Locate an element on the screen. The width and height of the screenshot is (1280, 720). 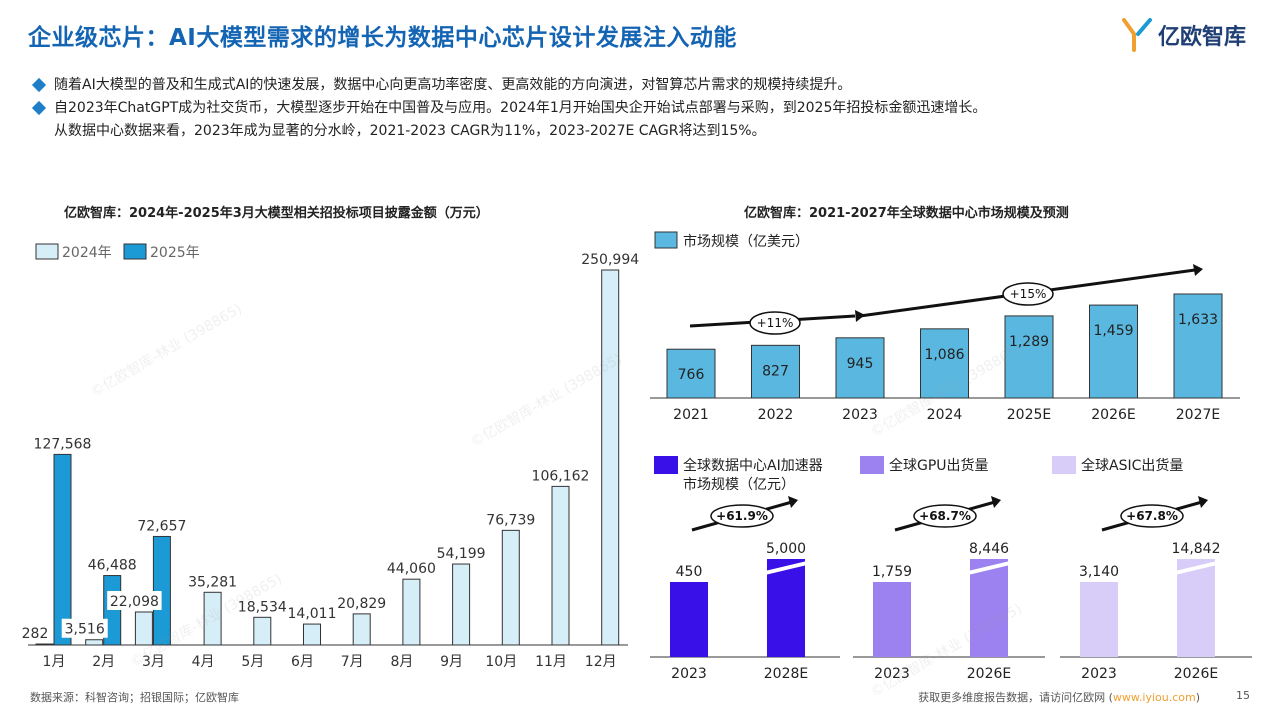
legend-swatch-market is located at coordinates (666, 240).